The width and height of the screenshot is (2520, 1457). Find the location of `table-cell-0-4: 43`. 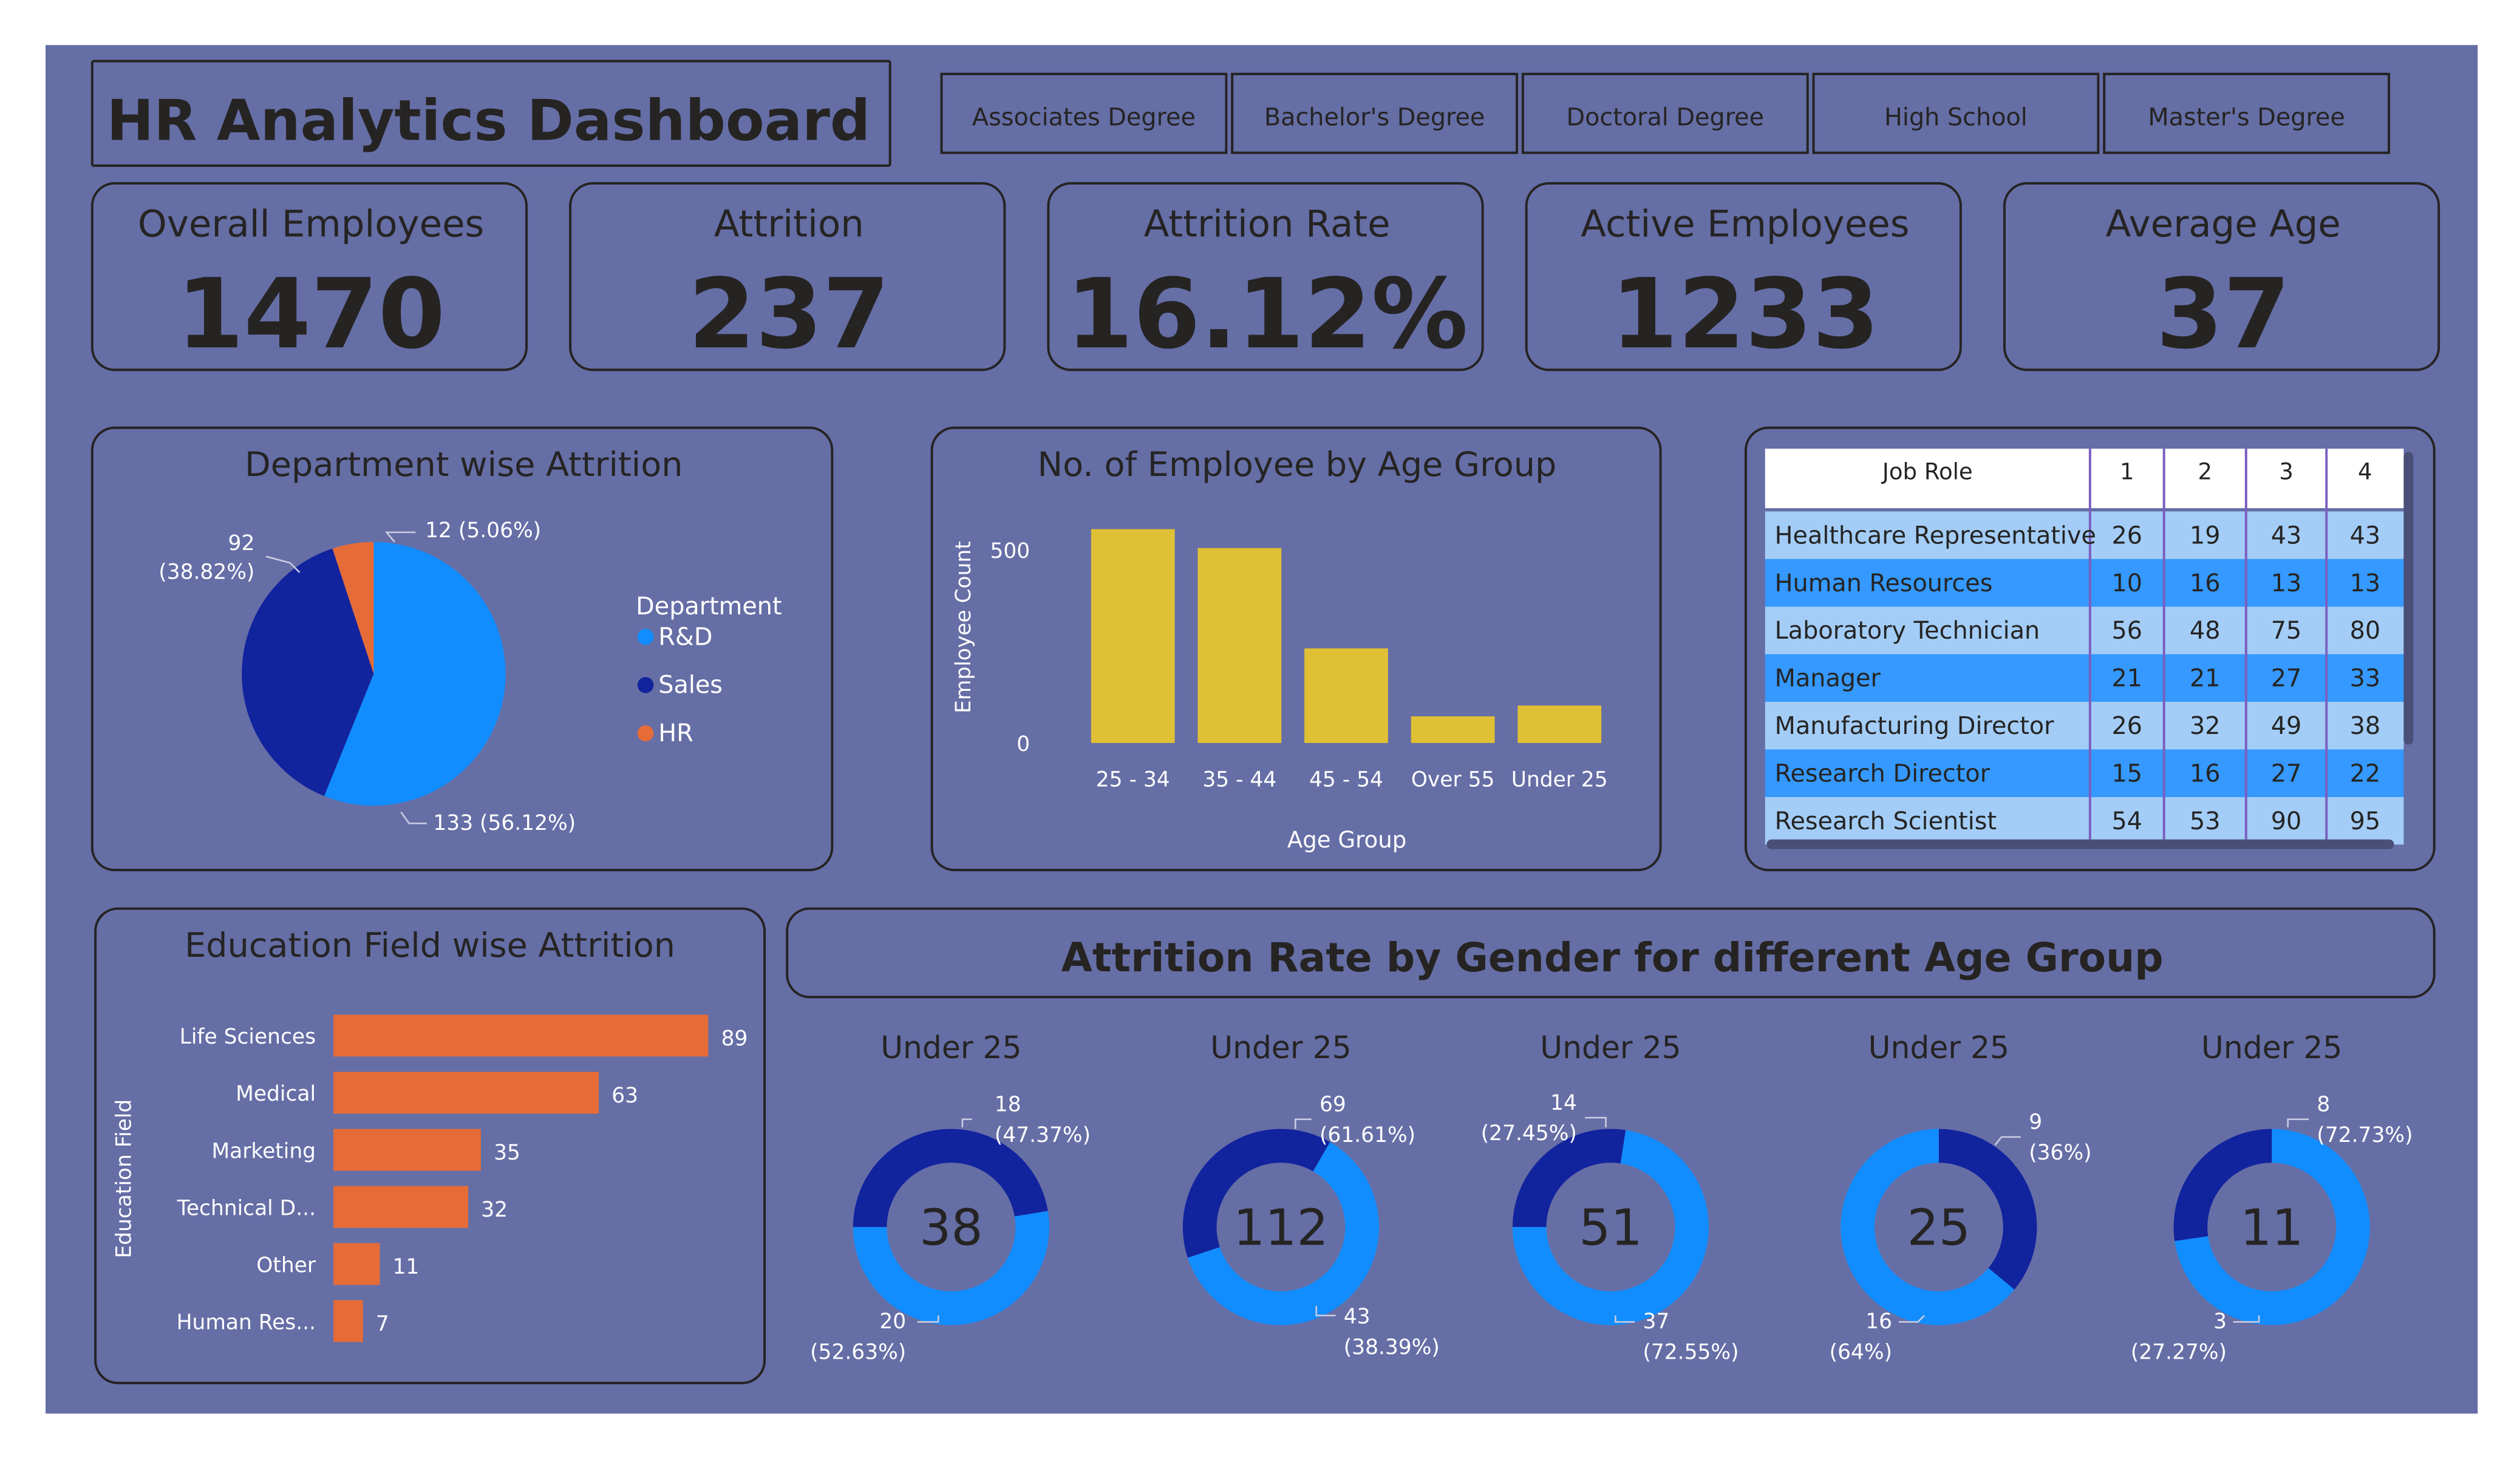

table-cell-0-4: 43 is located at coordinates (2365, 535).